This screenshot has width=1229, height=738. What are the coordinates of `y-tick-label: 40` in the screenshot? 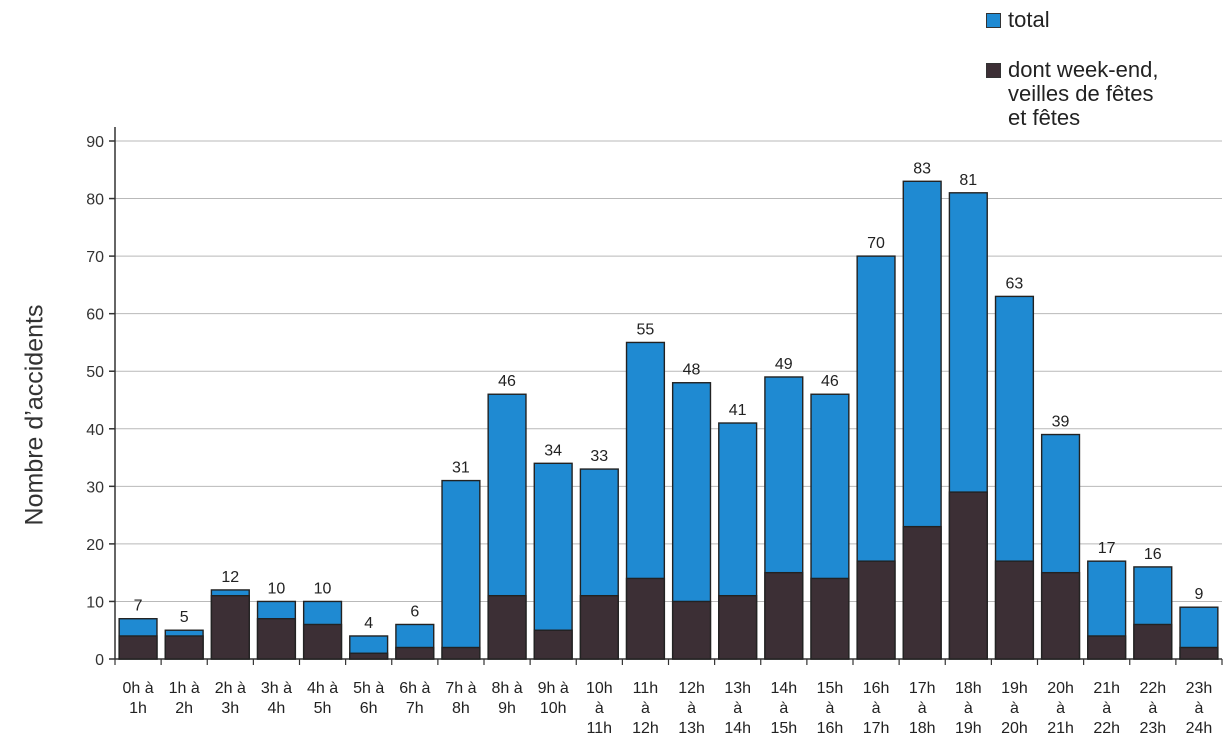 It's located at (95, 430).